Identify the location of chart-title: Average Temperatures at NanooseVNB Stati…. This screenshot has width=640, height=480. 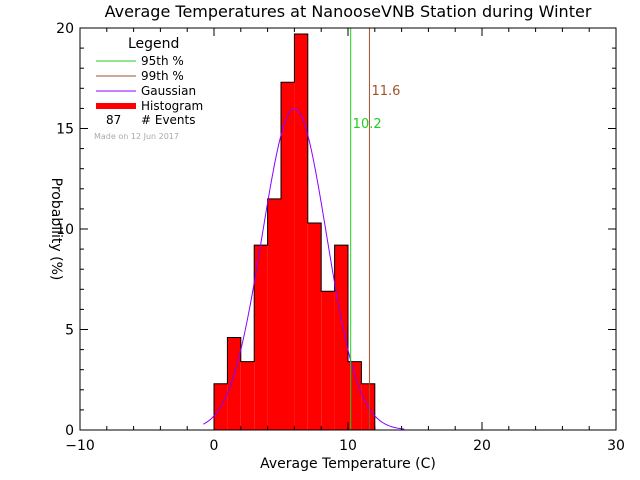
(348, 11).